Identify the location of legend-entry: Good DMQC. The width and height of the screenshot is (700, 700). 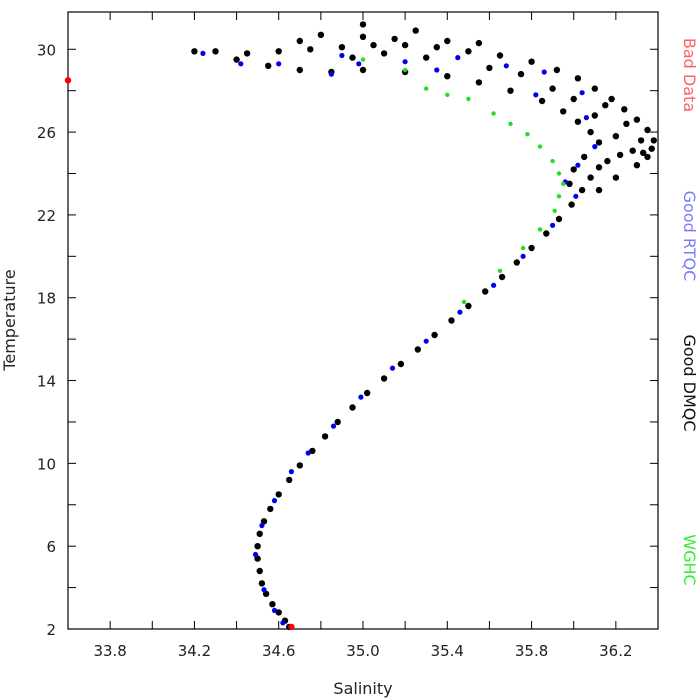
(689, 382).